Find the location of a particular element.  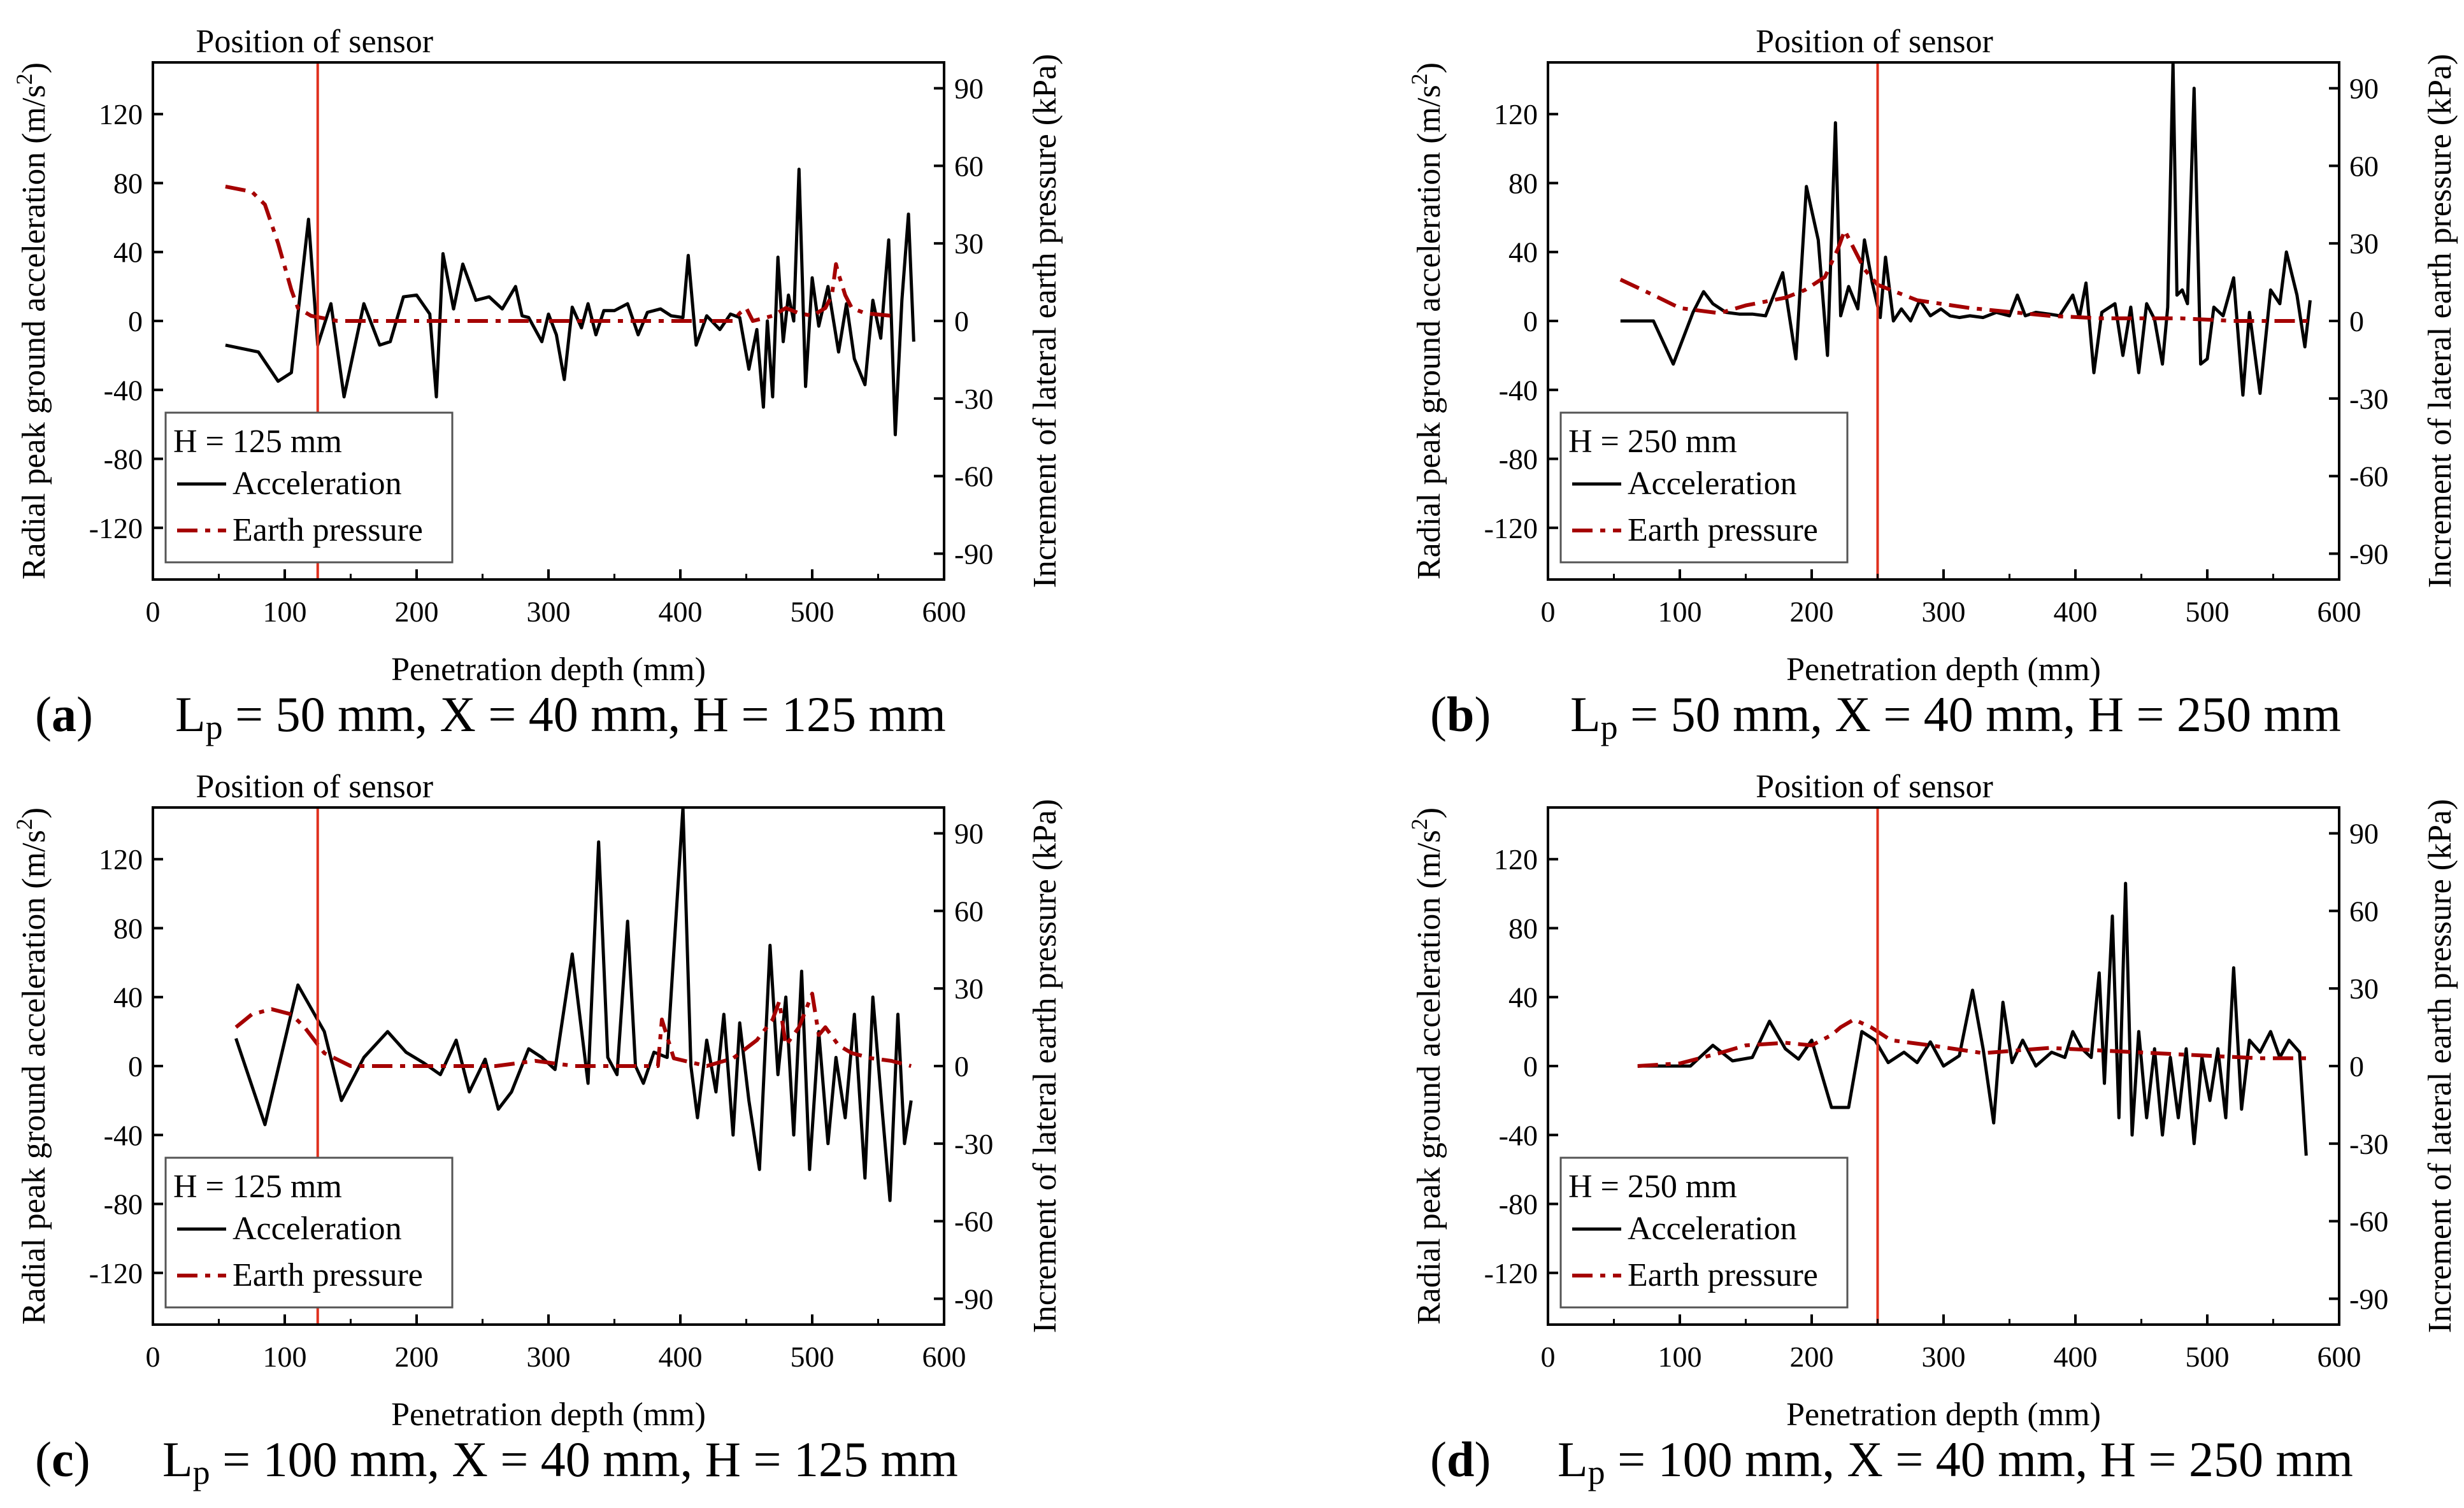

panel-caption-letter: (c) is located at coordinates (62, 1459).